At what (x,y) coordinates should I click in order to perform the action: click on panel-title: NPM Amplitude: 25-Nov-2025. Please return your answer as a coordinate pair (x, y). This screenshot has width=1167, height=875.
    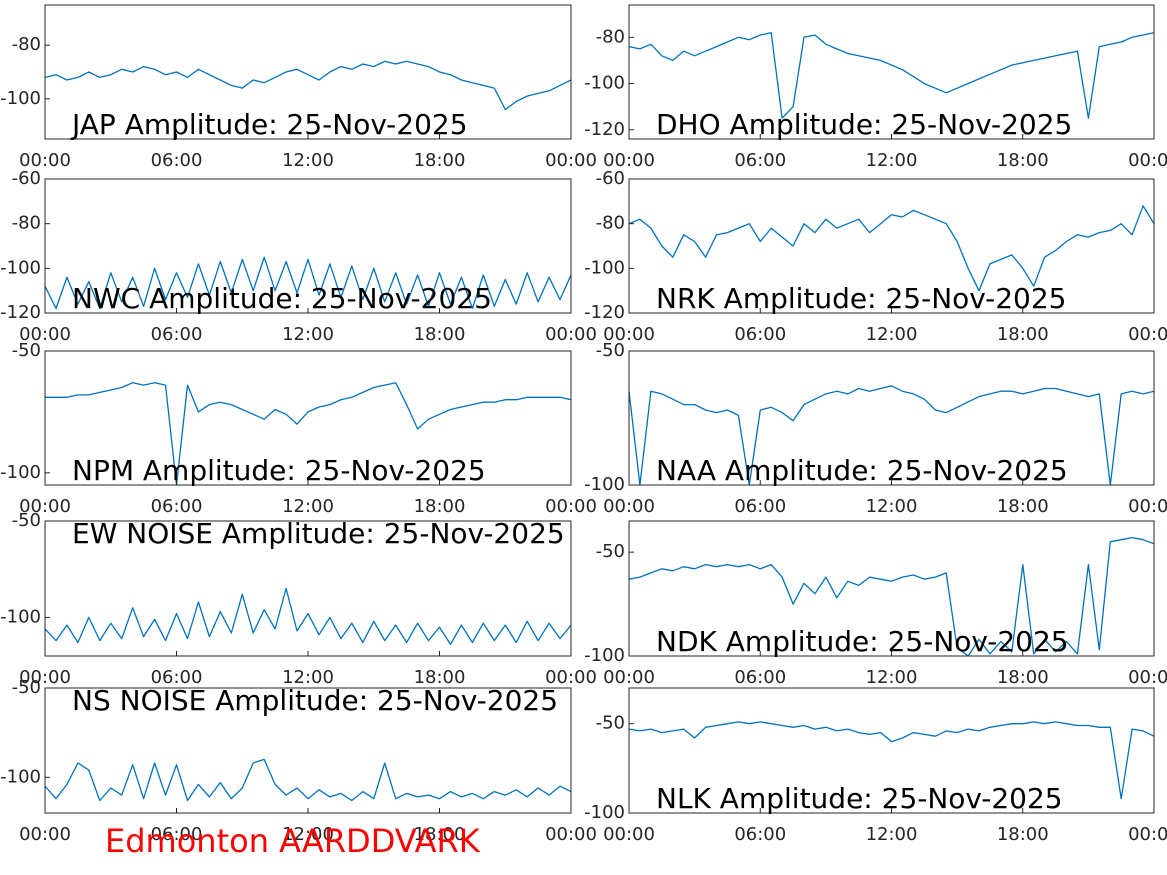
    Looking at the image, I should click on (279, 470).